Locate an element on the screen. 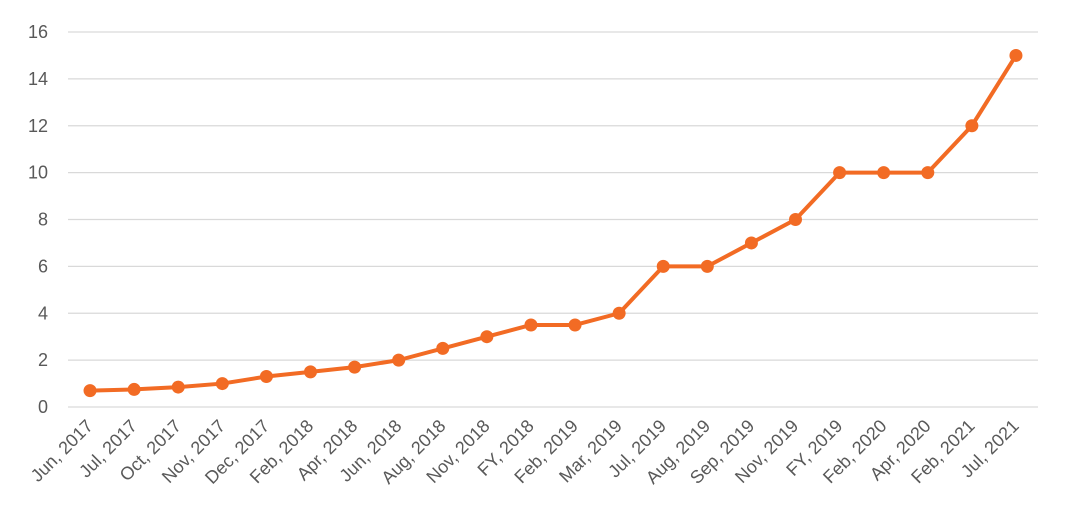 Image resolution: width=1080 pixels, height=528 pixels. y-tick-label: 6 is located at coordinates (43, 266).